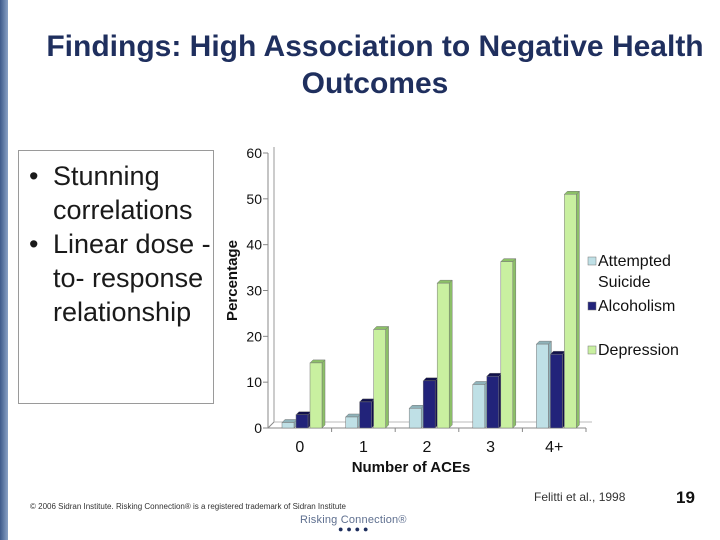 Image resolution: width=720 pixels, height=540 pixels. Describe the element at coordinates (4, 270) in the screenshot. I see `left-decorative-stripe` at that location.